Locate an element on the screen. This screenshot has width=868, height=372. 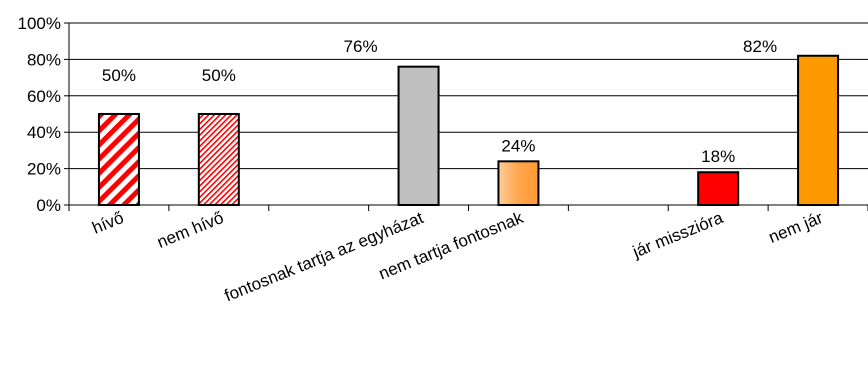
y-tick-label: 60% is located at coordinates (44, 96).